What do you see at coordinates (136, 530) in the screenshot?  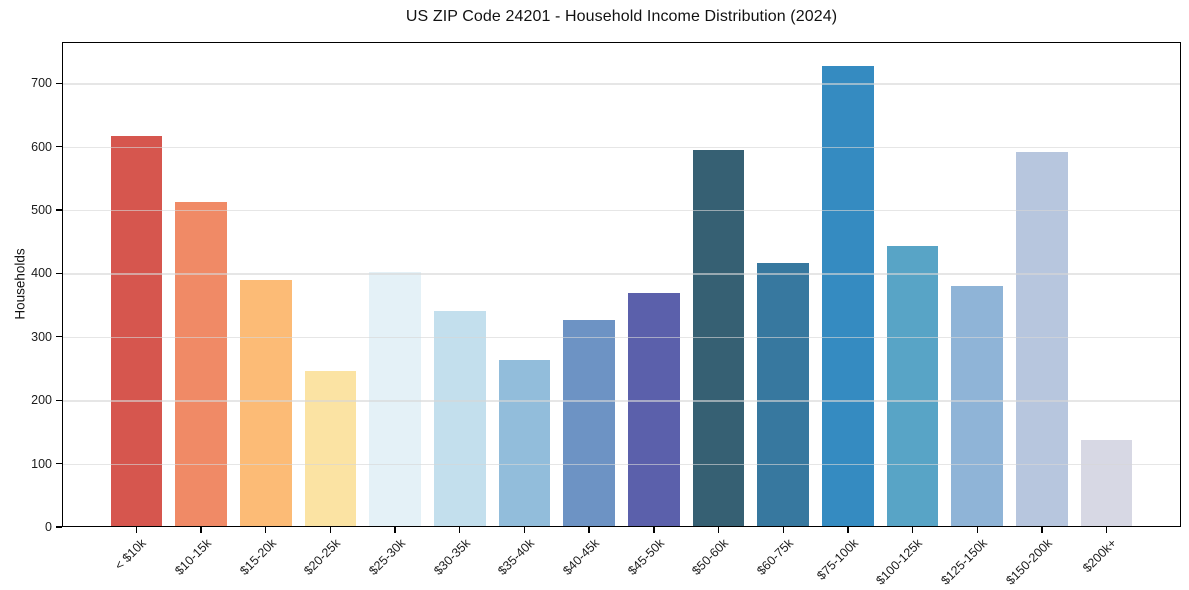 I see `x-tick-mark-< $10k` at bounding box center [136, 530].